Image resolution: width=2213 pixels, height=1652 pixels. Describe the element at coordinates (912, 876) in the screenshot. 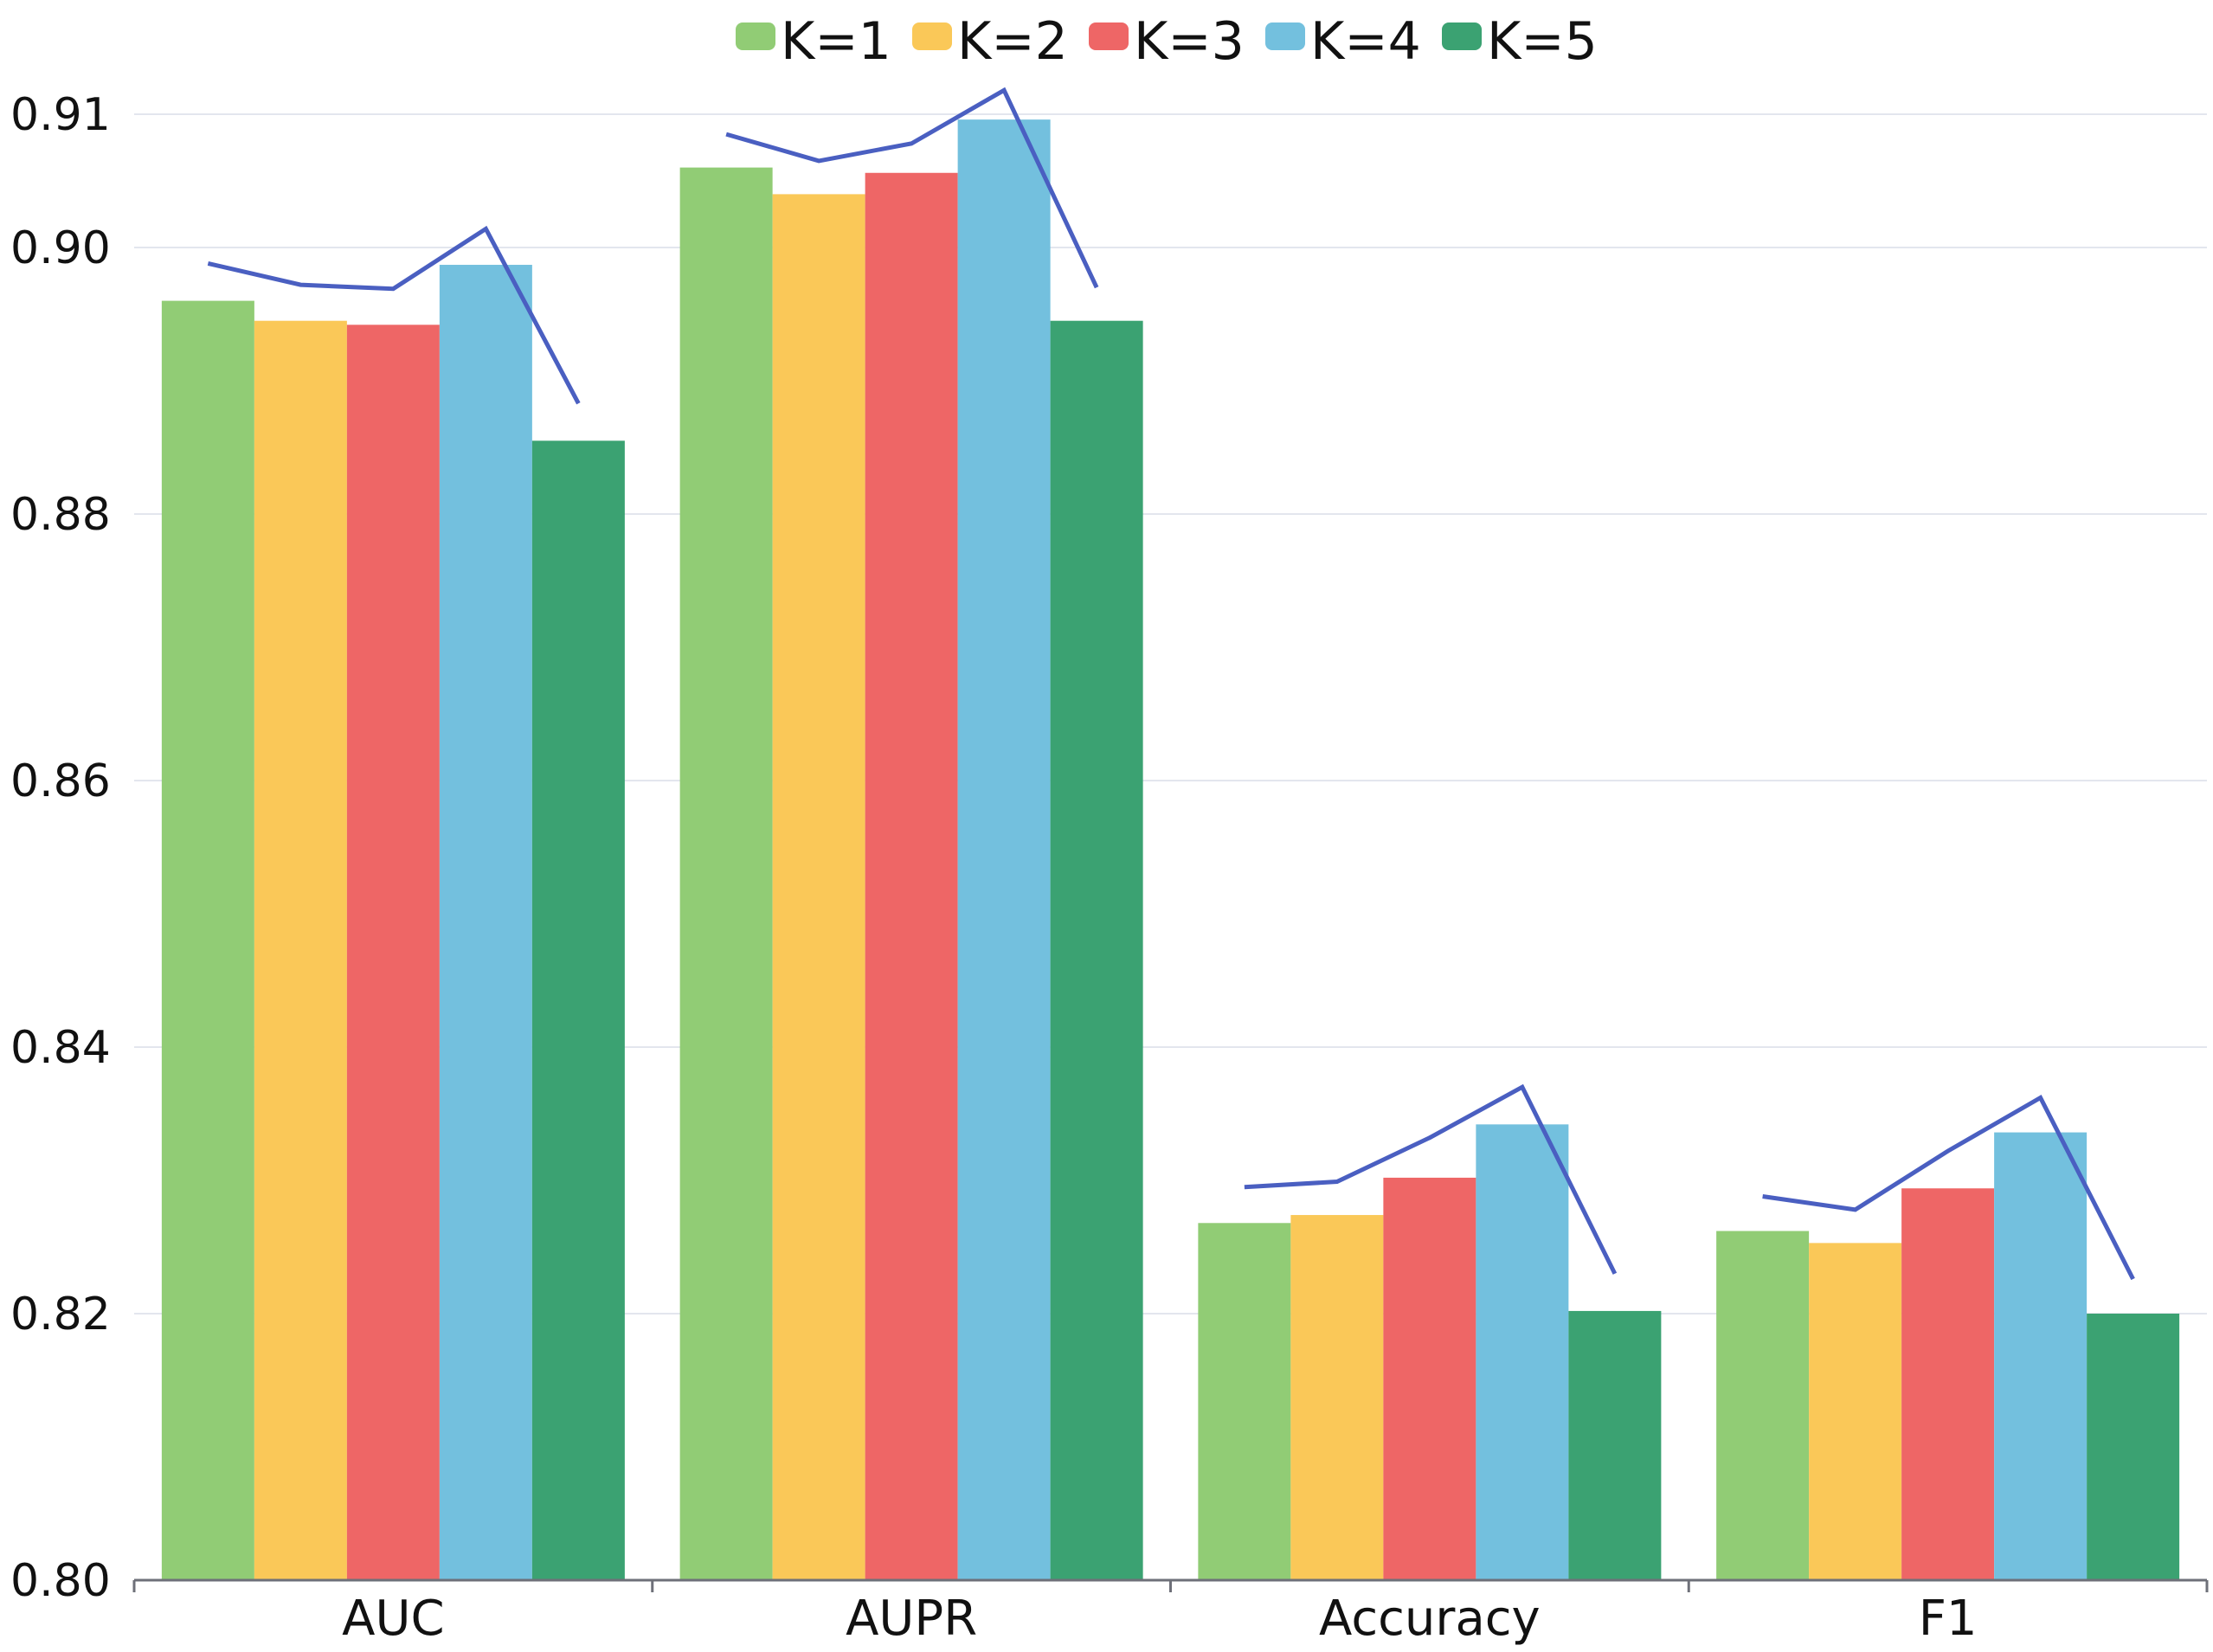

I see `bar-k3-aupr` at that location.